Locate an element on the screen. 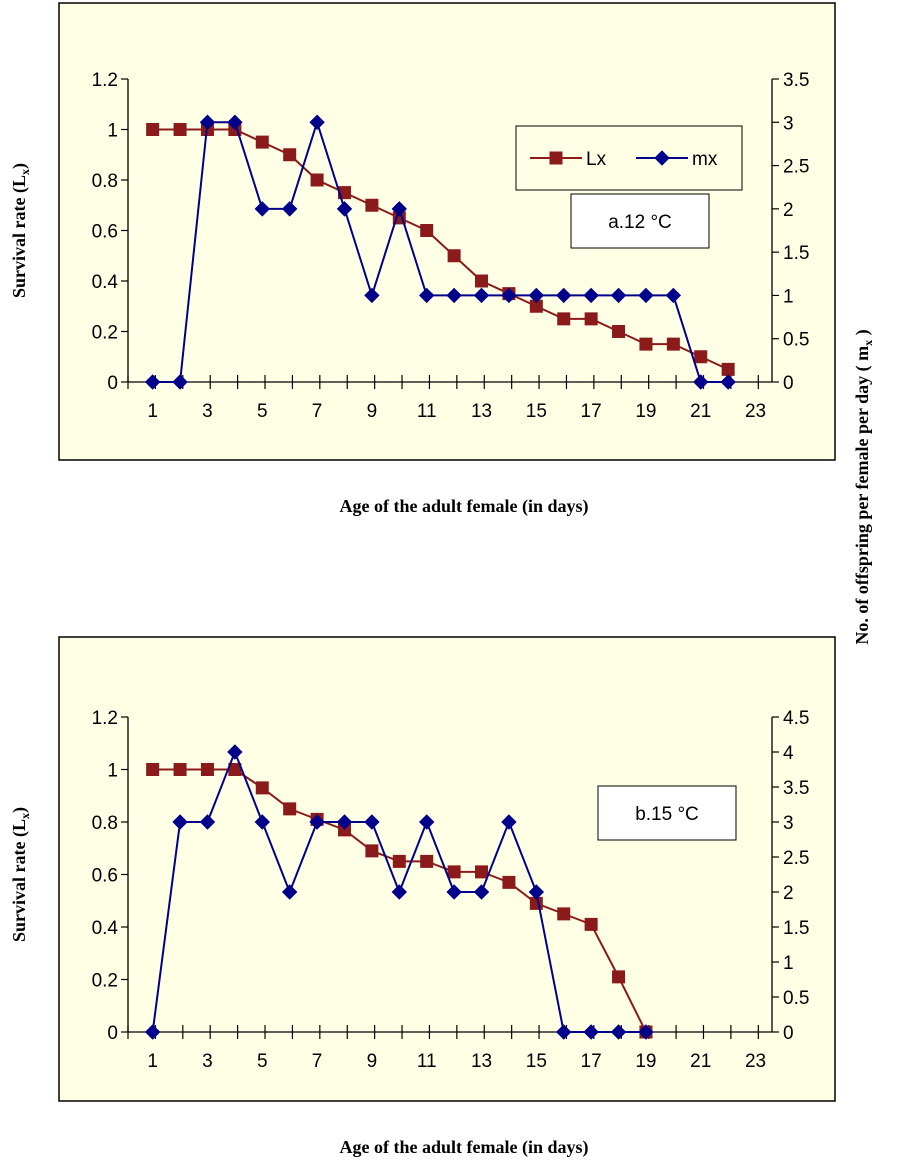  panel-label-box is located at coordinates (667, 813).